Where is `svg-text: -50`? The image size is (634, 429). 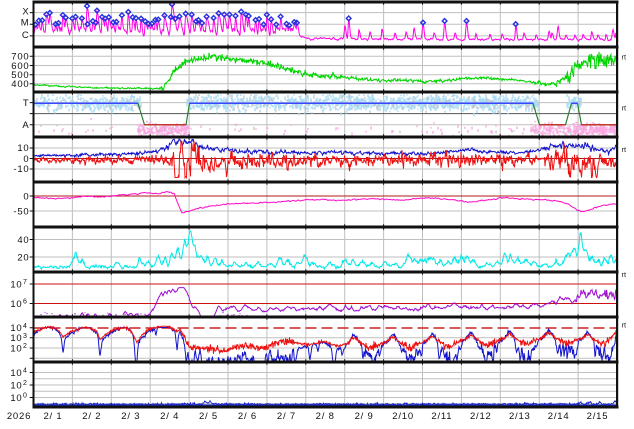
svg-text: -50 is located at coordinates (21, 211).